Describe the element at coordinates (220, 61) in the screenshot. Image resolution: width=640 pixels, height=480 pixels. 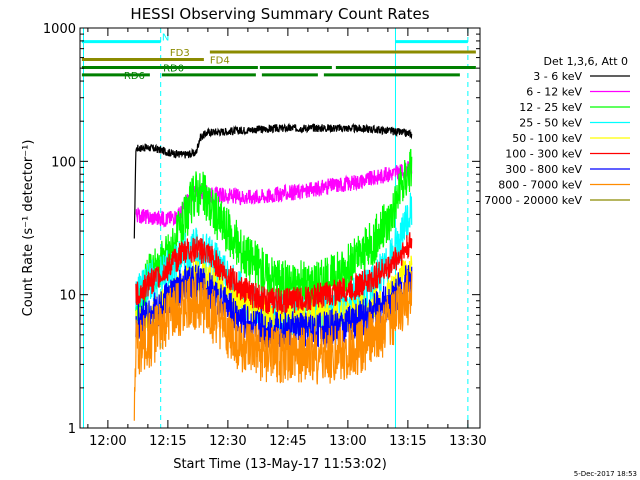
I see `flag-bar-label: FD4` at that location.